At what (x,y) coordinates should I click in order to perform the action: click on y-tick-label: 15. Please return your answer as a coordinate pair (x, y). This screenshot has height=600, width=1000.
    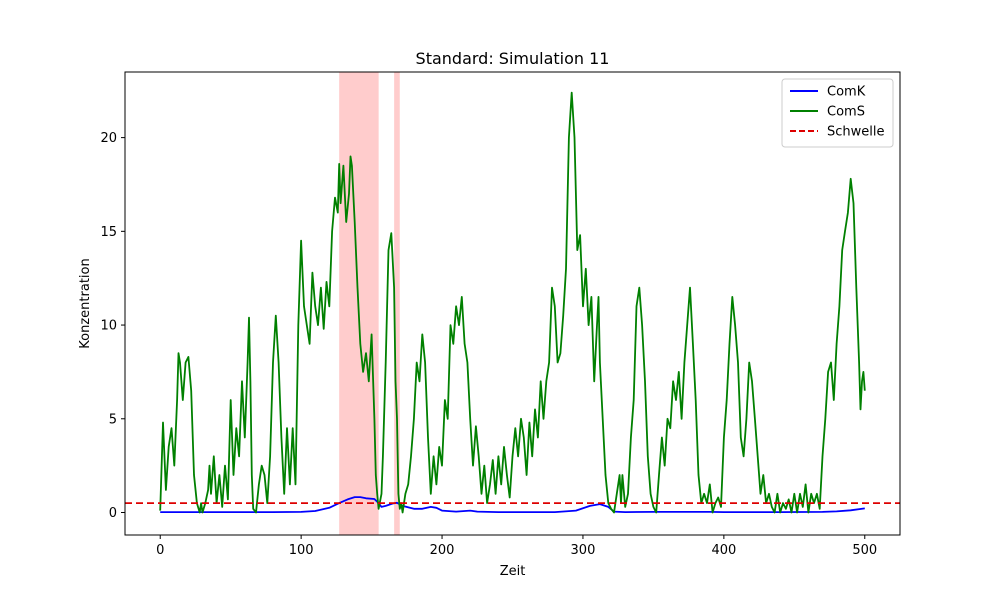
    Looking at the image, I should click on (108, 232).